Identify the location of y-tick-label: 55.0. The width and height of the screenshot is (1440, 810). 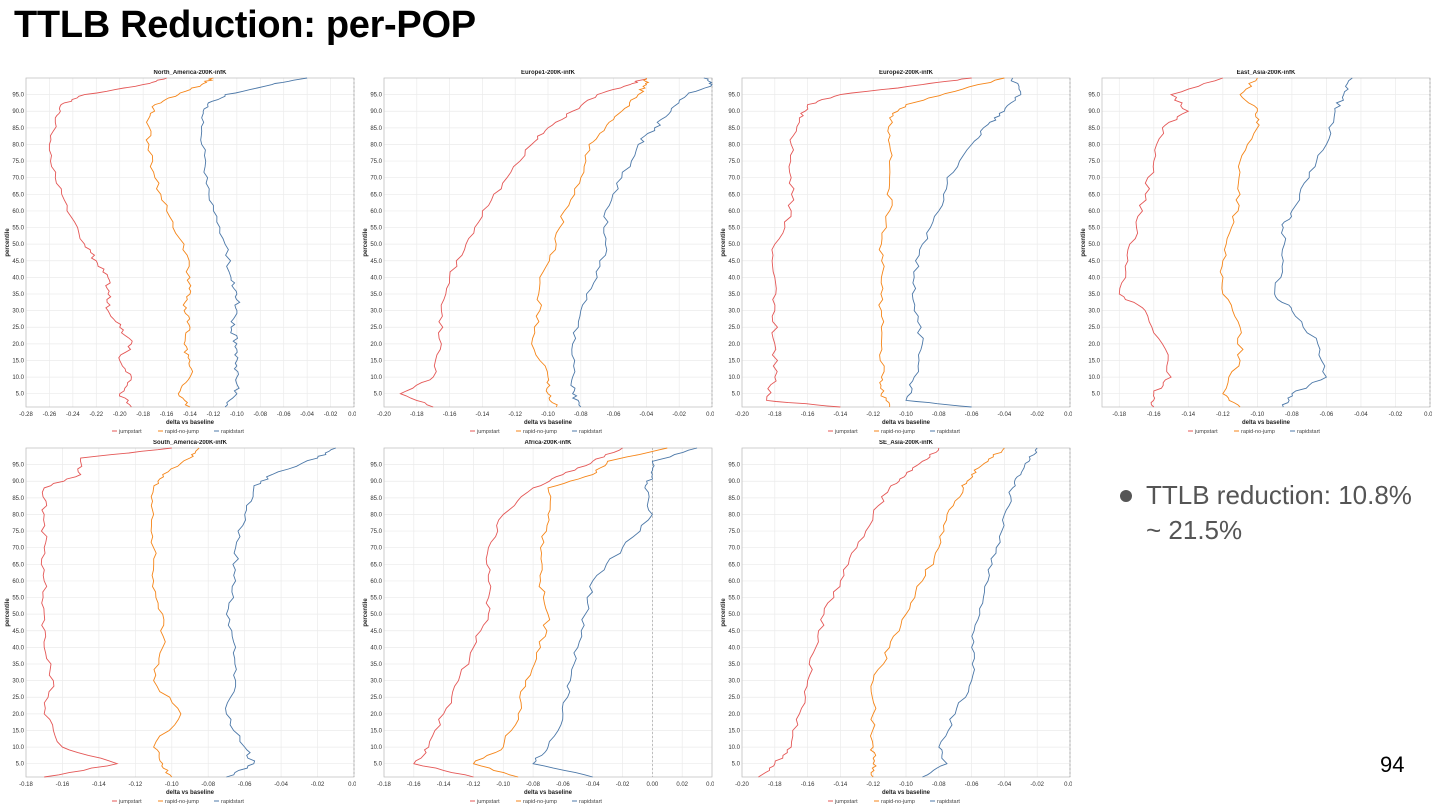
(376, 599).